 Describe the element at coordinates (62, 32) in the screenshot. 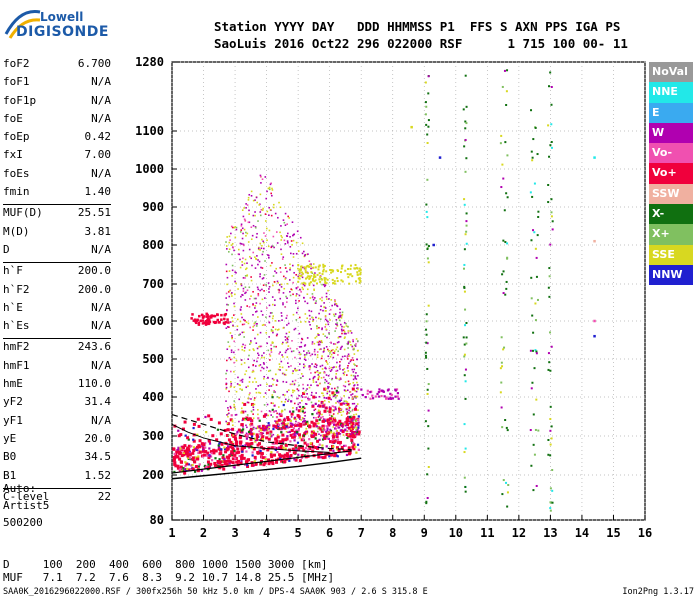

I see `logo-line2: DIGISONDE` at that location.